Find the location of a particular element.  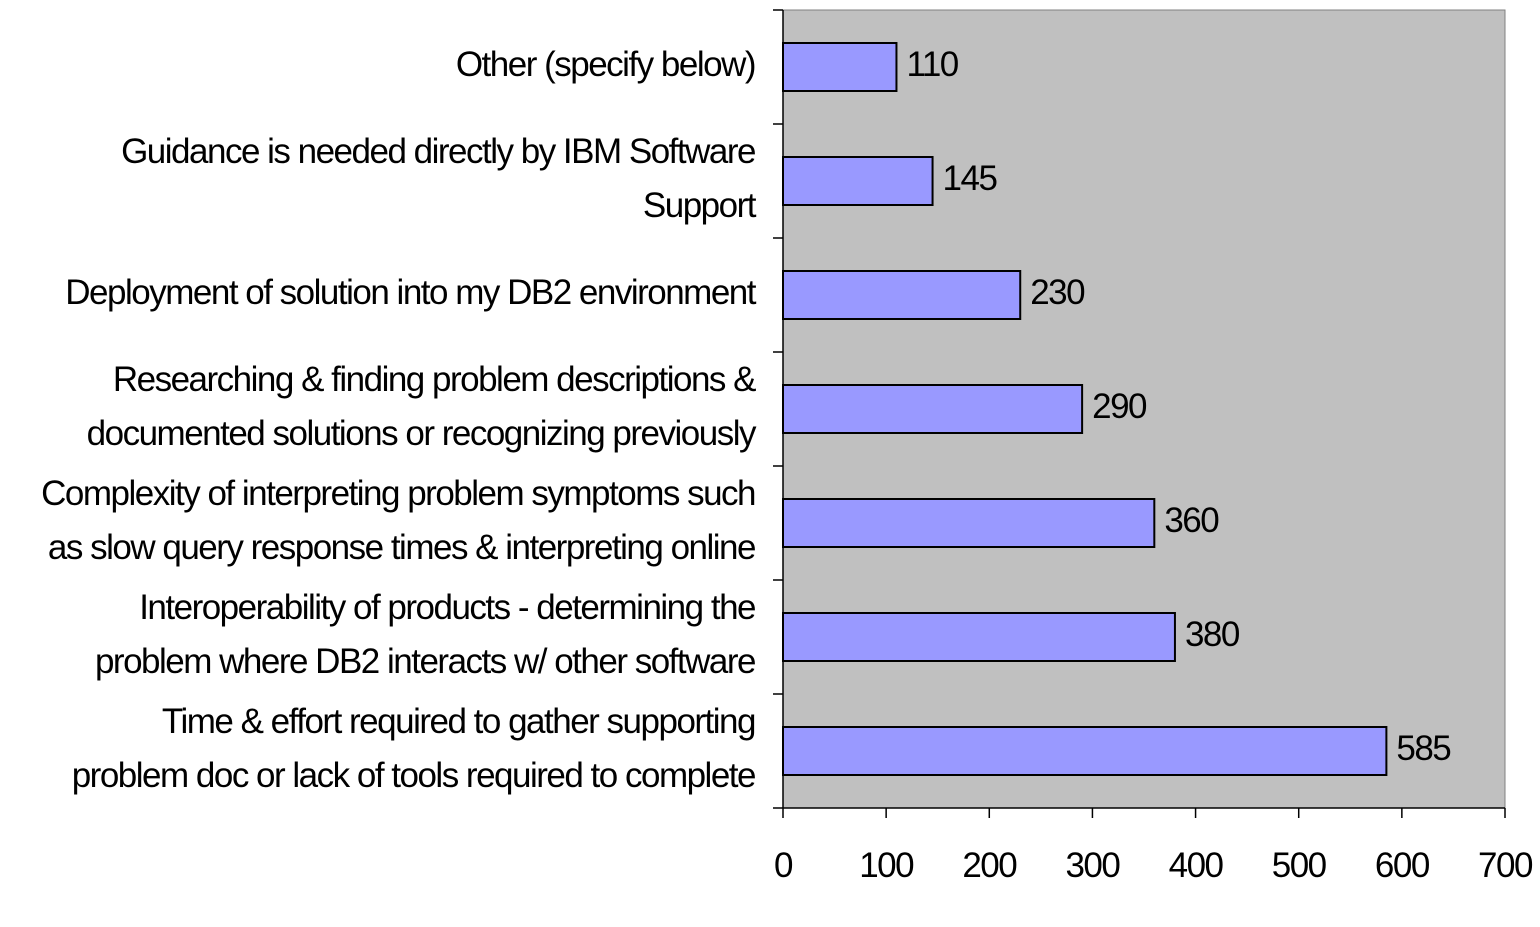

x-tick-label: 300 is located at coordinates (1092, 865).